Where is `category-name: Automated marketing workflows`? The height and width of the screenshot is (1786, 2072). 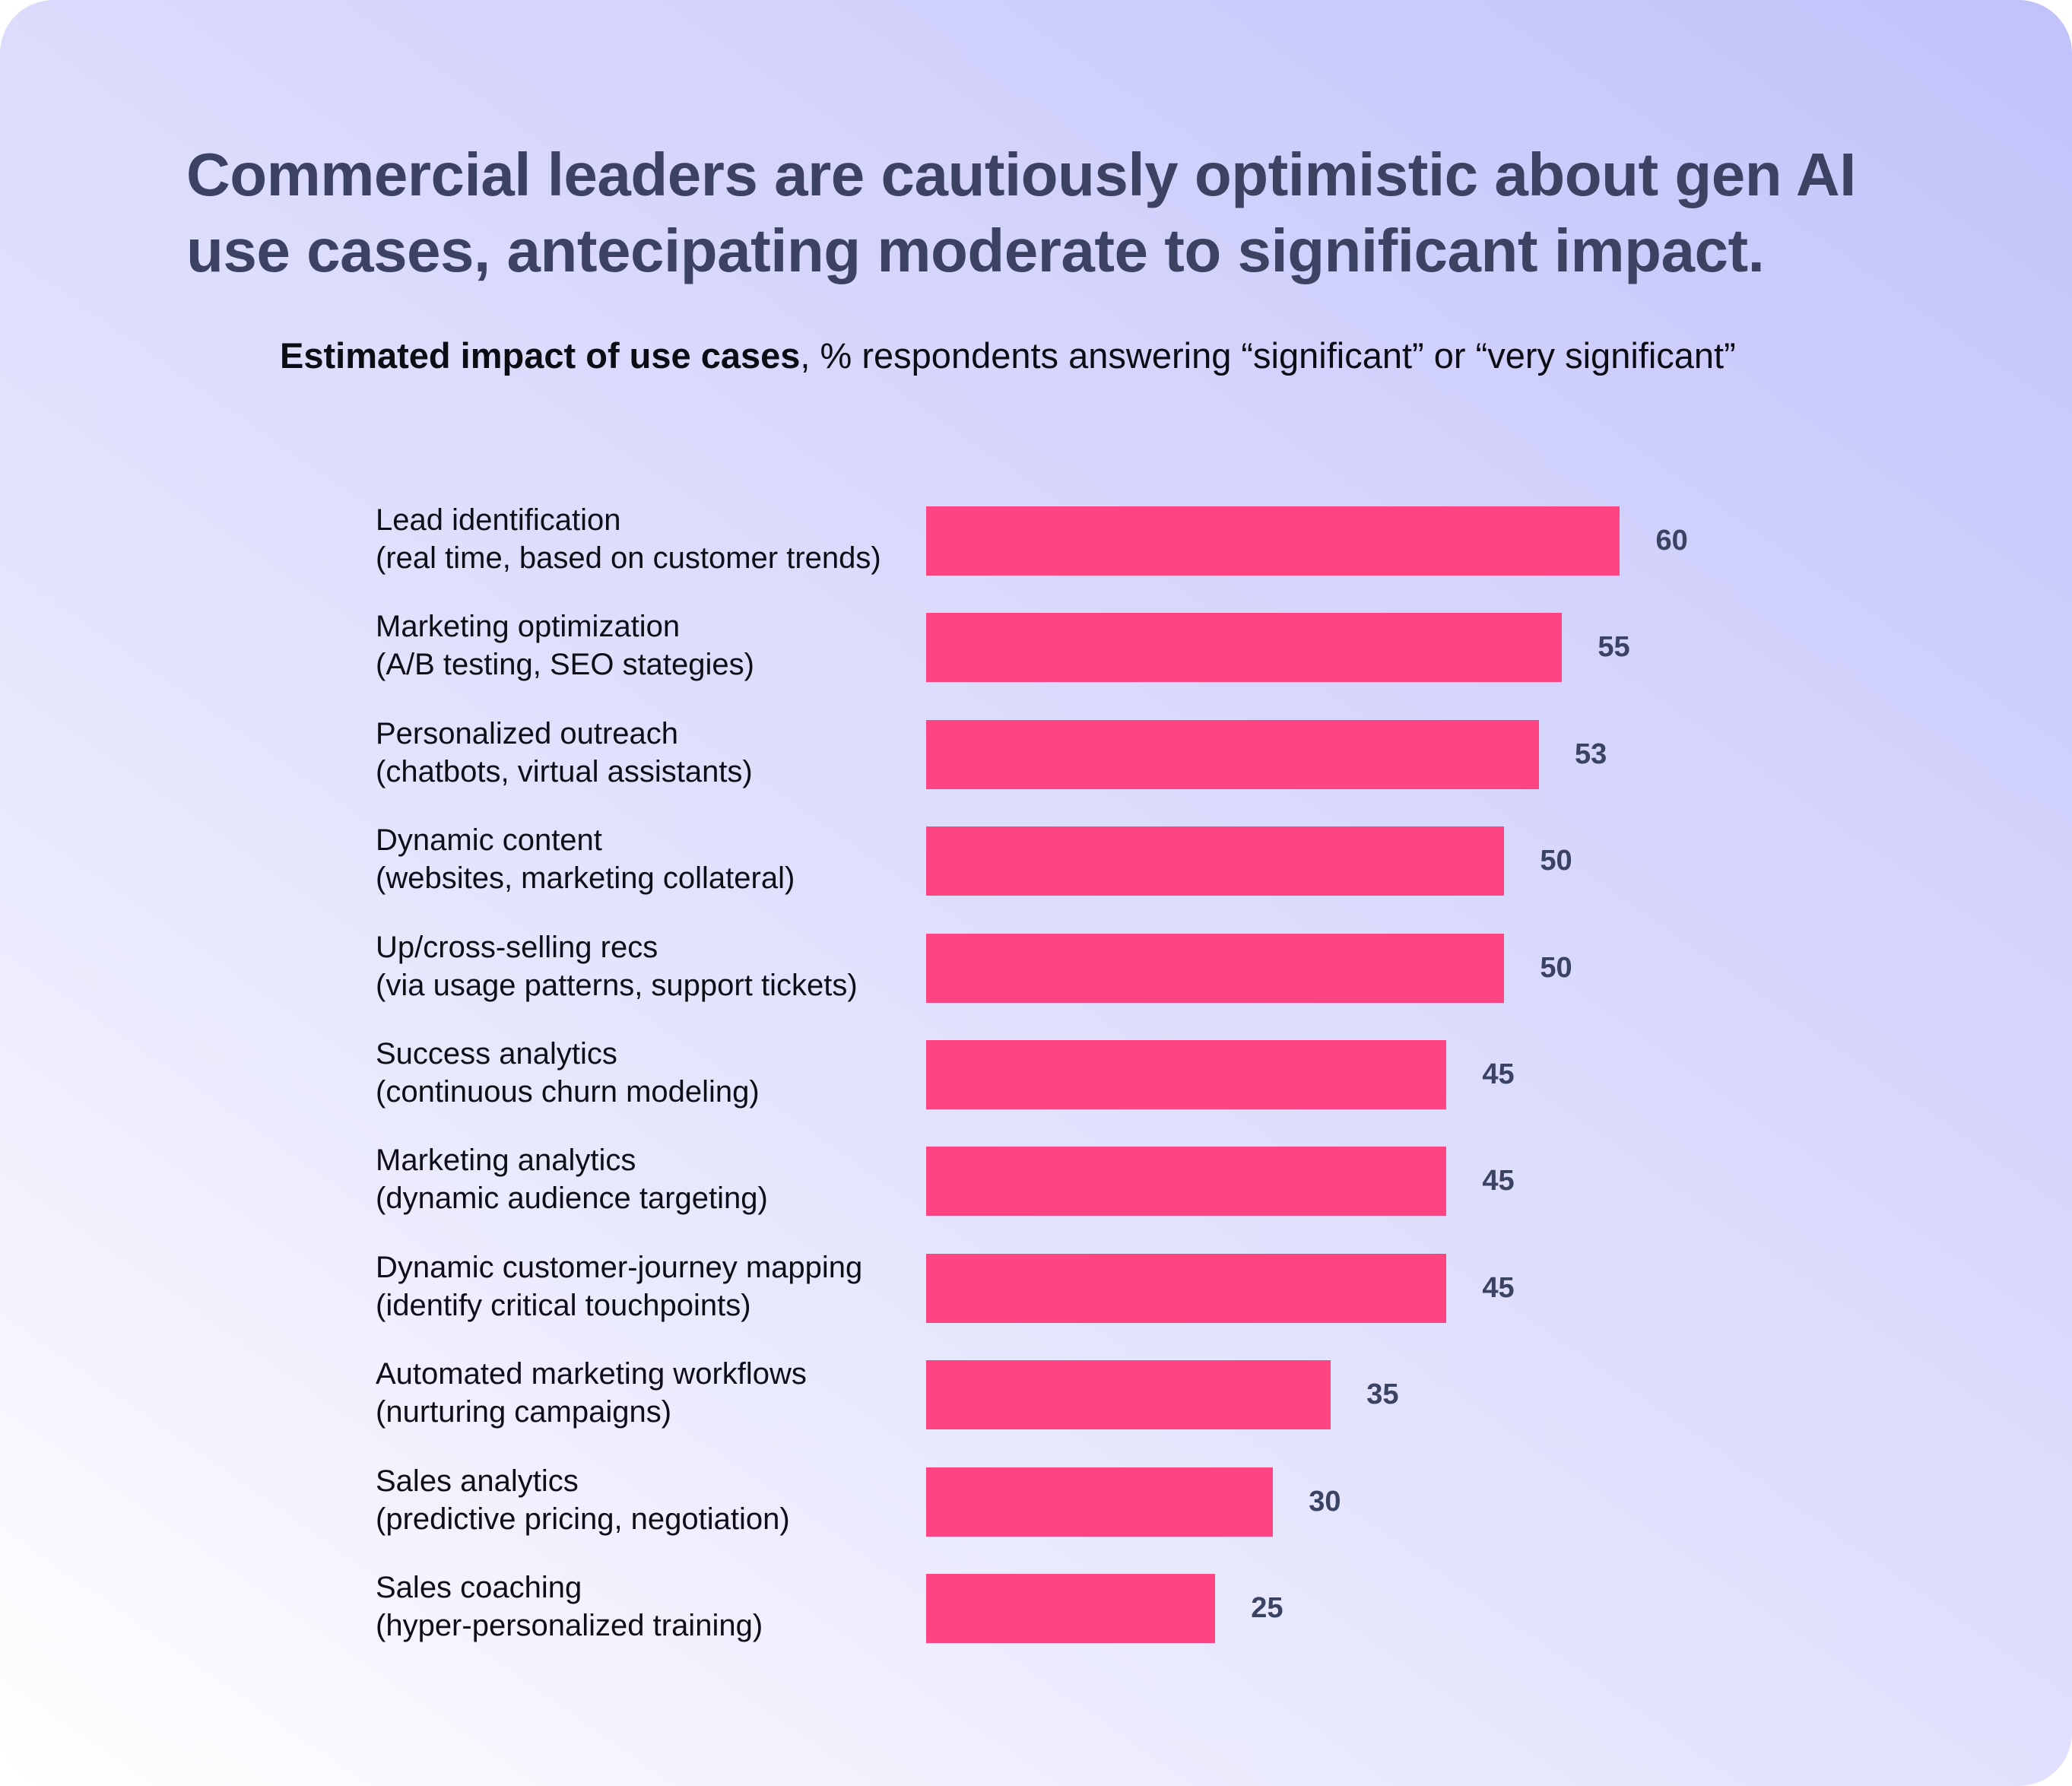
category-name: Automated marketing workflows is located at coordinates (591, 1374).